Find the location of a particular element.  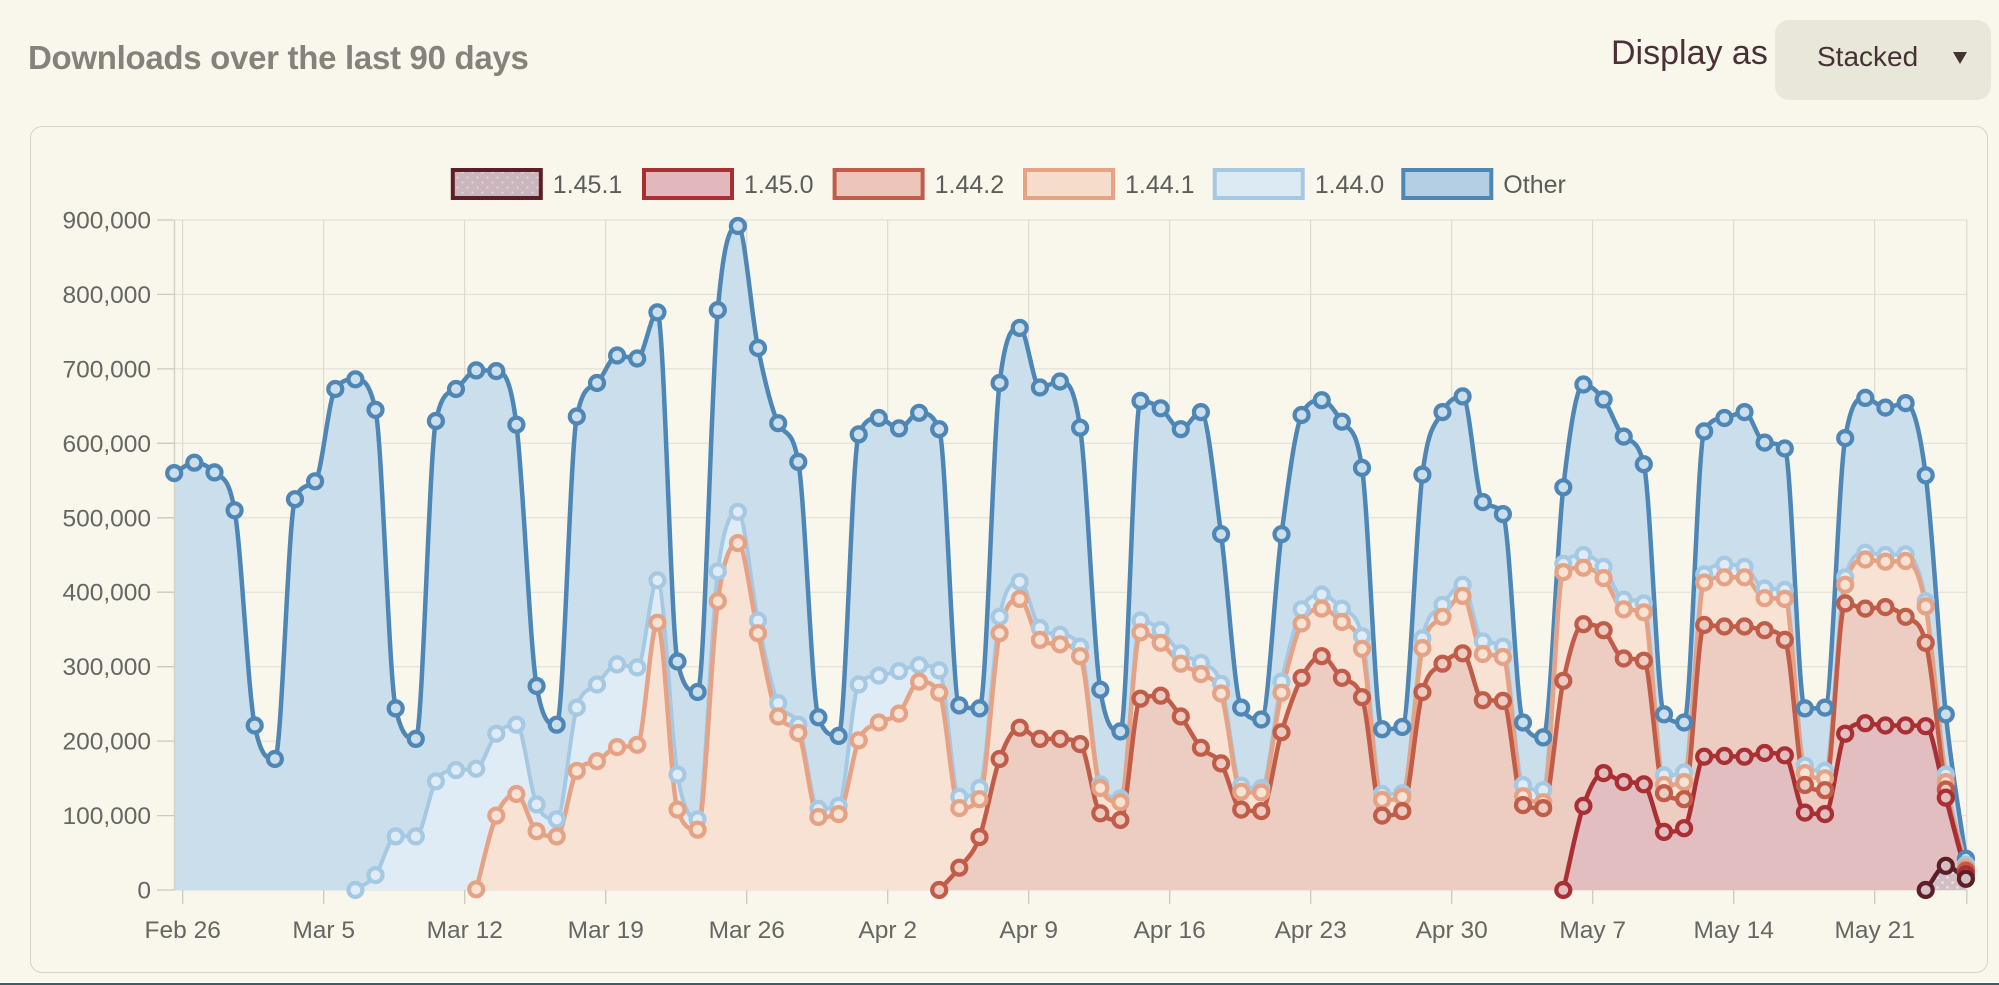

svg-text: 500,000 is located at coordinates (106, 518).